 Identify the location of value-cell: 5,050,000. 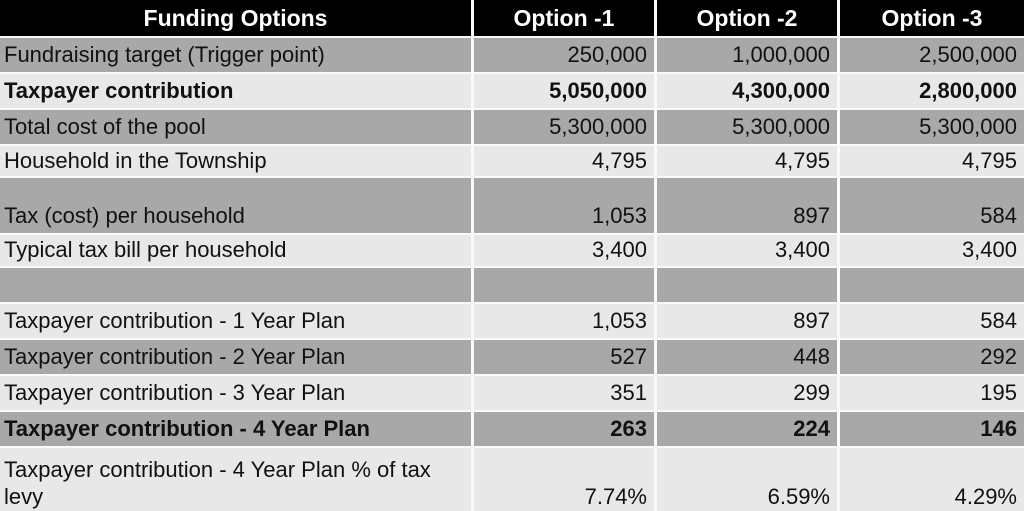
(565, 92).